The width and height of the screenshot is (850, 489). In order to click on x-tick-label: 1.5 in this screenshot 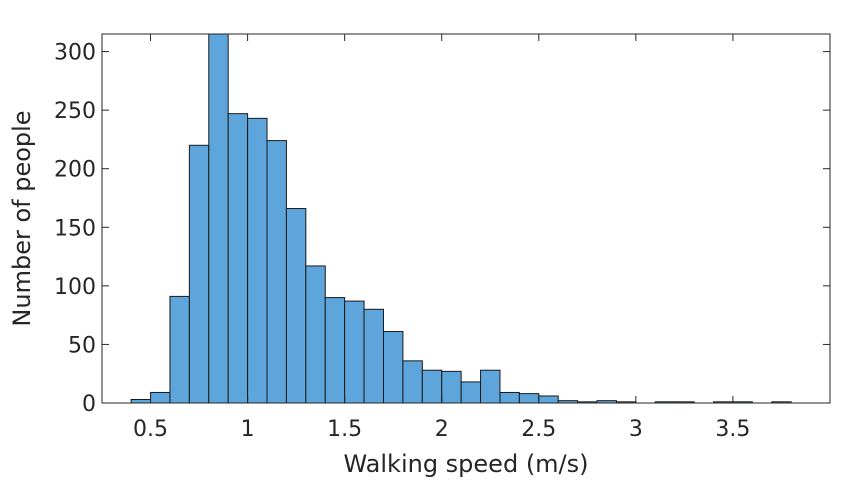, I will do `click(344, 429)`.